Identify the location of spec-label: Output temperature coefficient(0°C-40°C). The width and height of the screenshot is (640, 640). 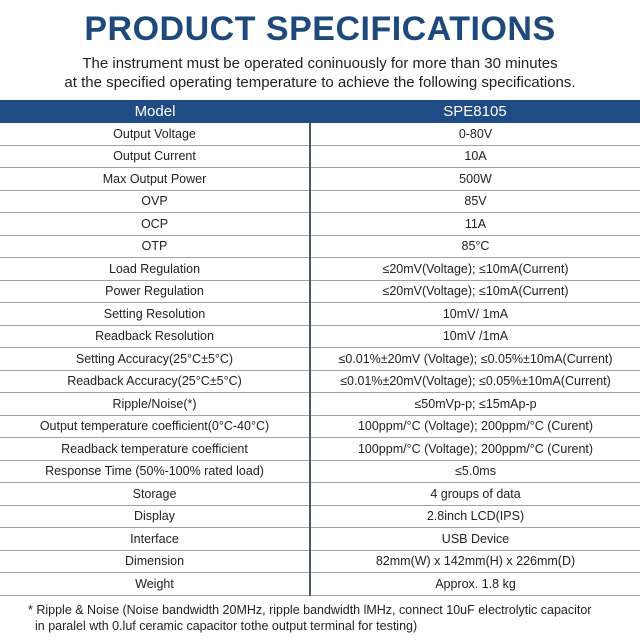
(155, 426).